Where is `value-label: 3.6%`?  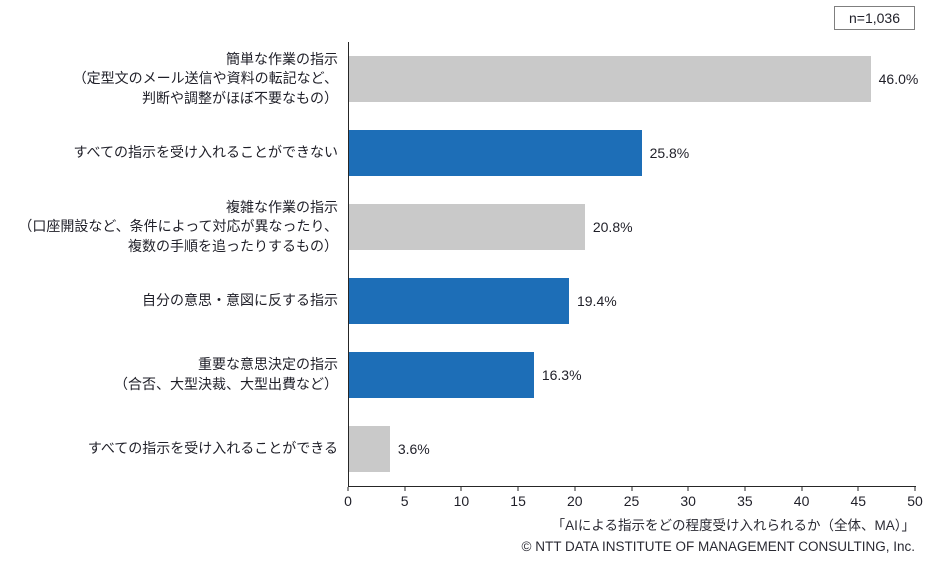
value-label: 3.6% is located at coordinates (413, 449).